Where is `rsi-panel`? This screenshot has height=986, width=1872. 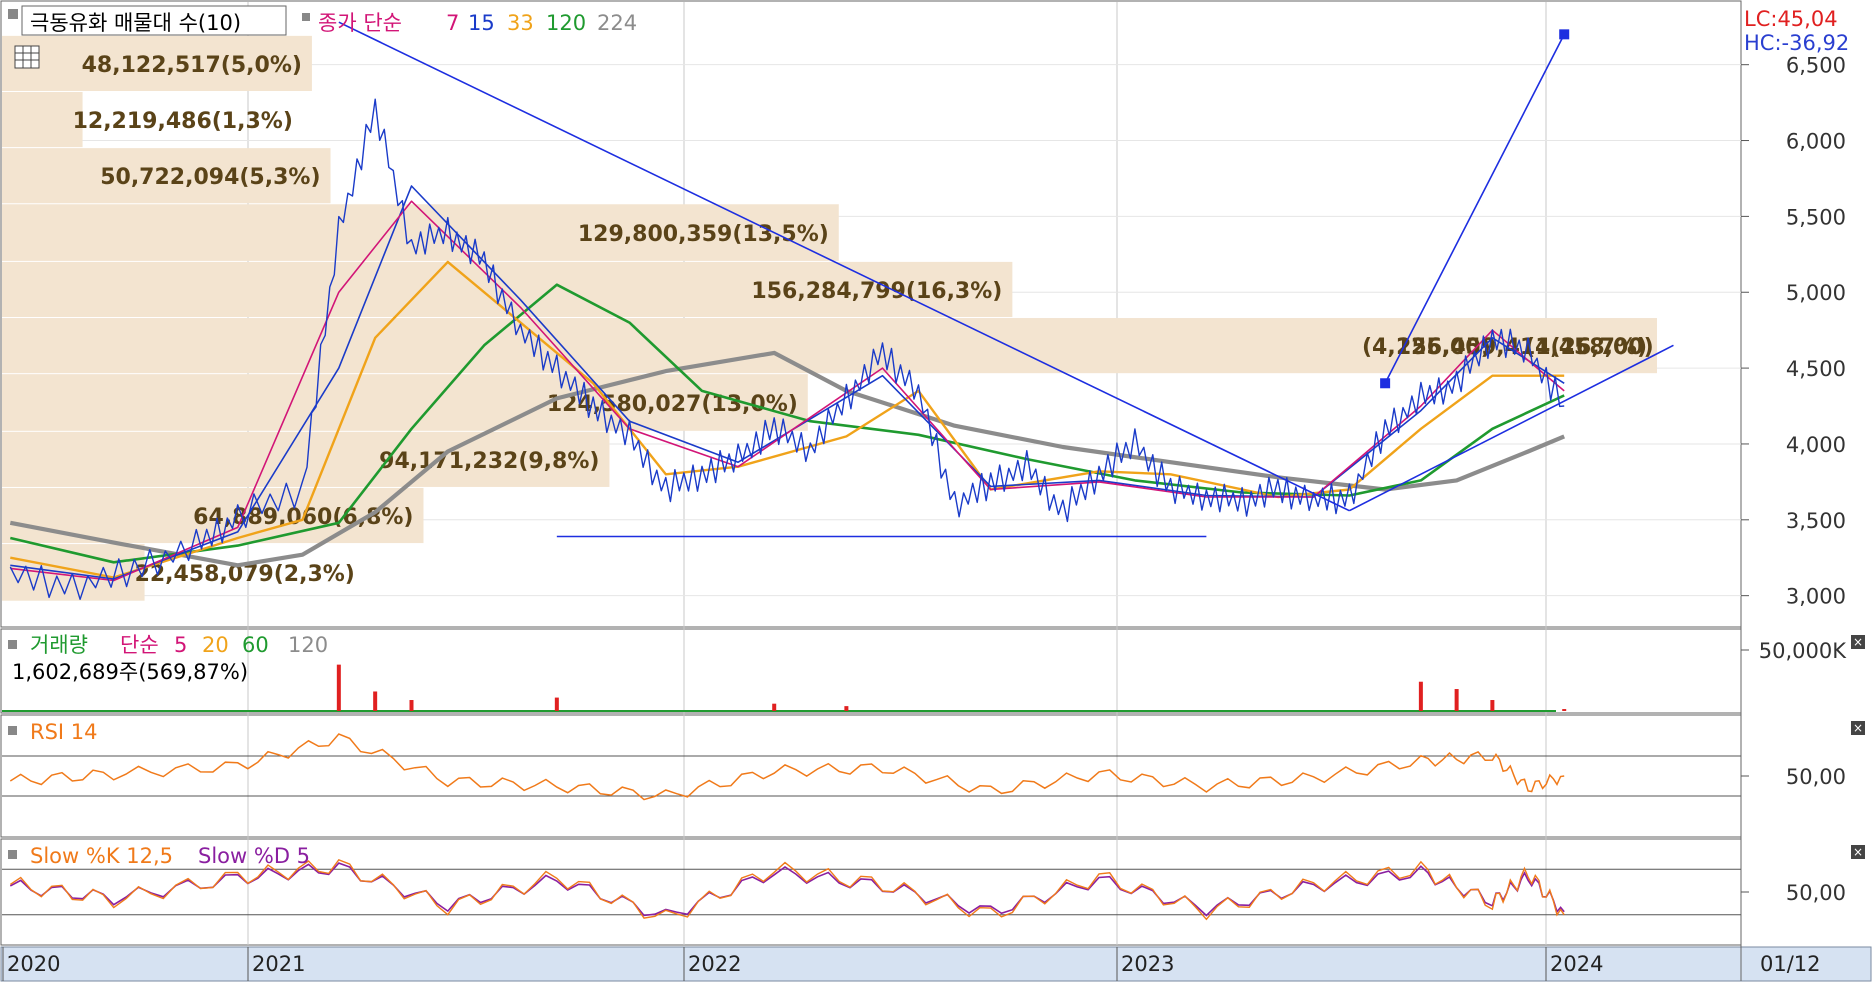
rsi-panel is located at coordinates (871, 776).